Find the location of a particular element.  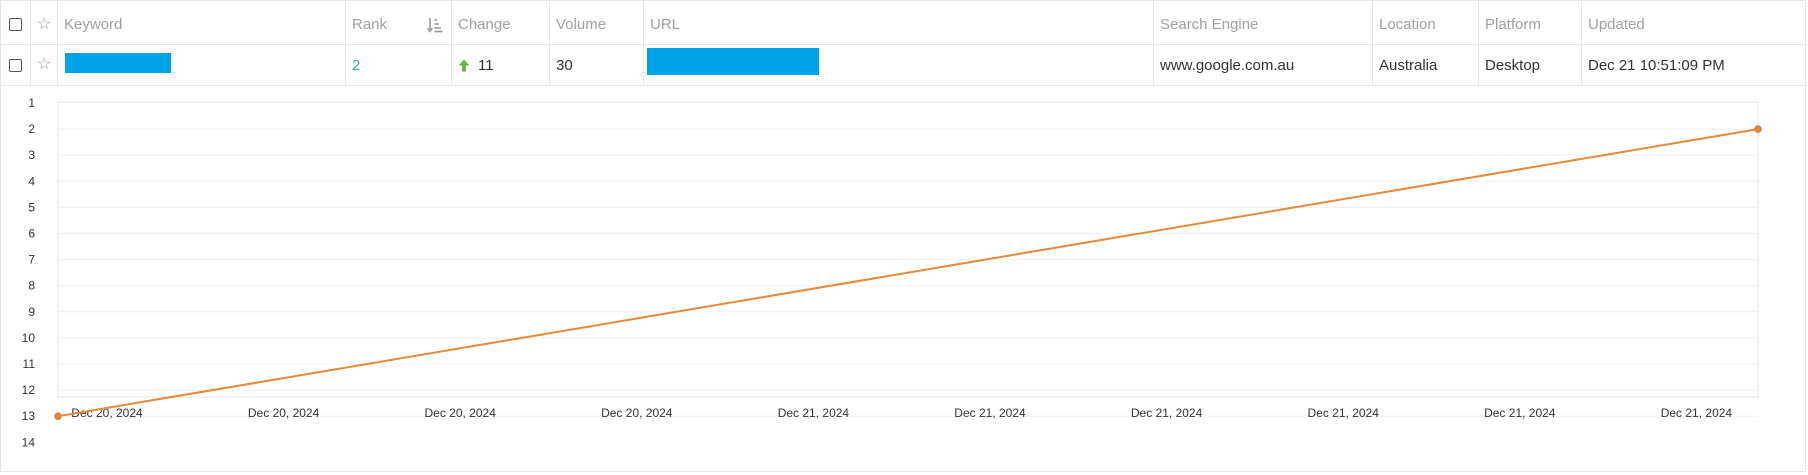

row-favorite-cell: ☆ is located at coordinates (44, 65).